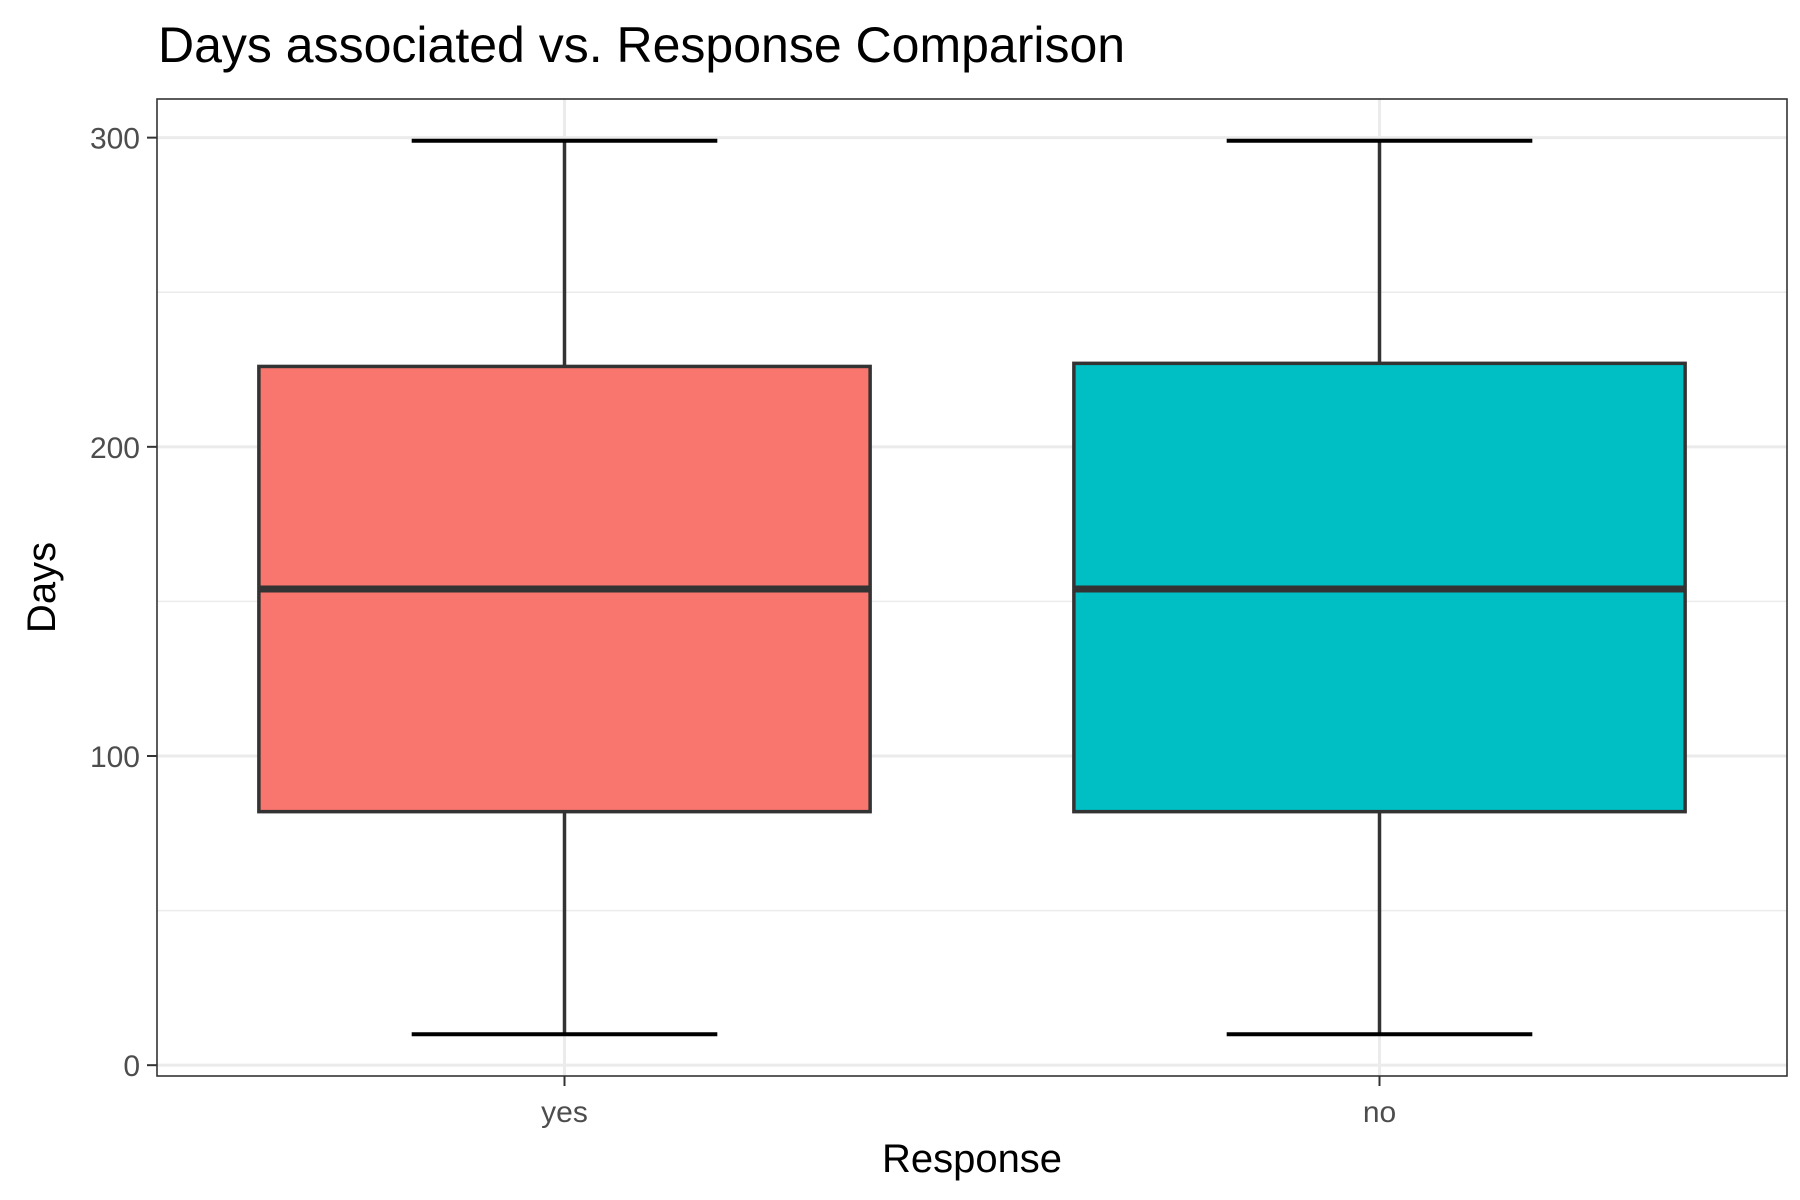 The width and height of the screenshot is (1800, 1200). What do you see at coordinates (42, 587) in the screenshot?
I see `y-axis-title: Days` at bounding box center [42, 587].